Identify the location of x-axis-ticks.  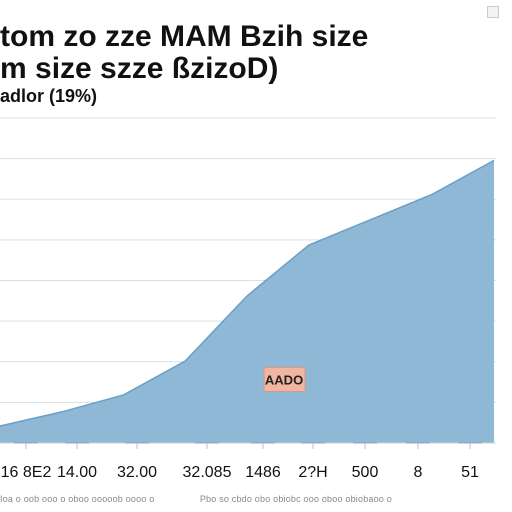
(248, 445).